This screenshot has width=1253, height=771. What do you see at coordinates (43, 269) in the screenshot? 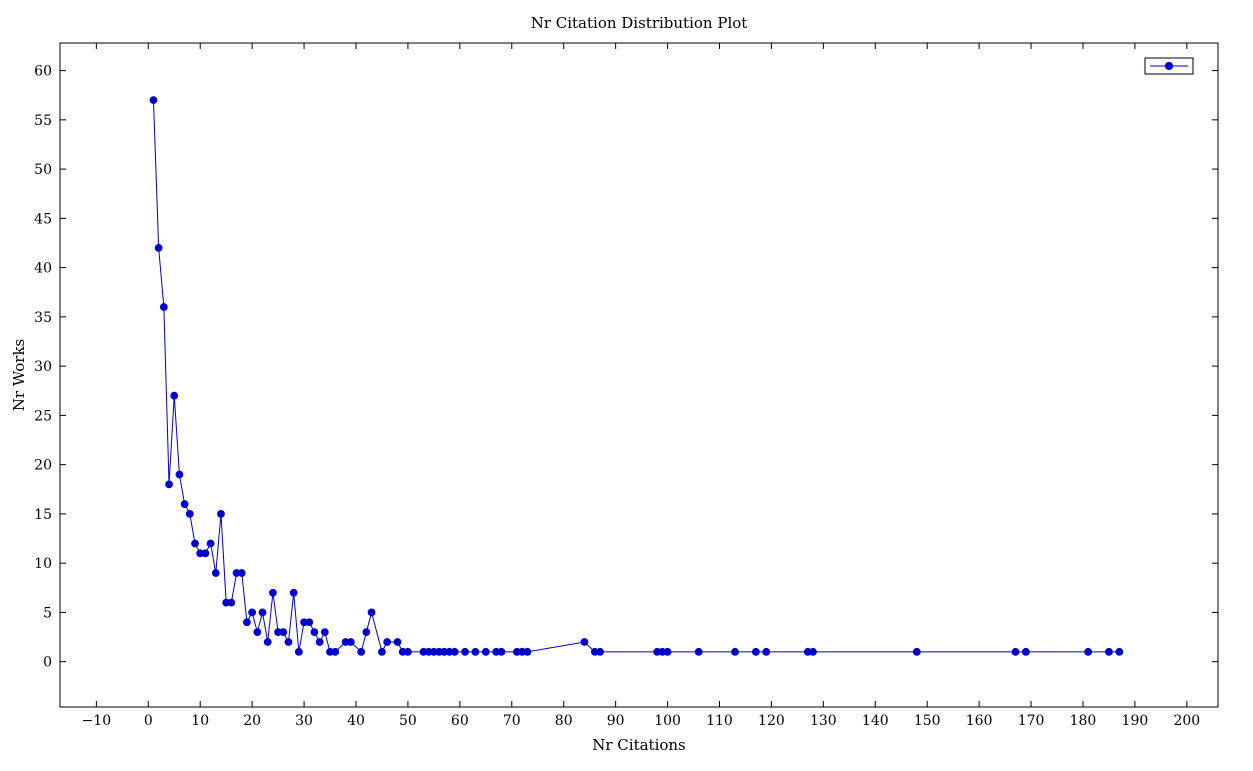
I see `y-tick-label: 40` at bounding box center [43, 269].